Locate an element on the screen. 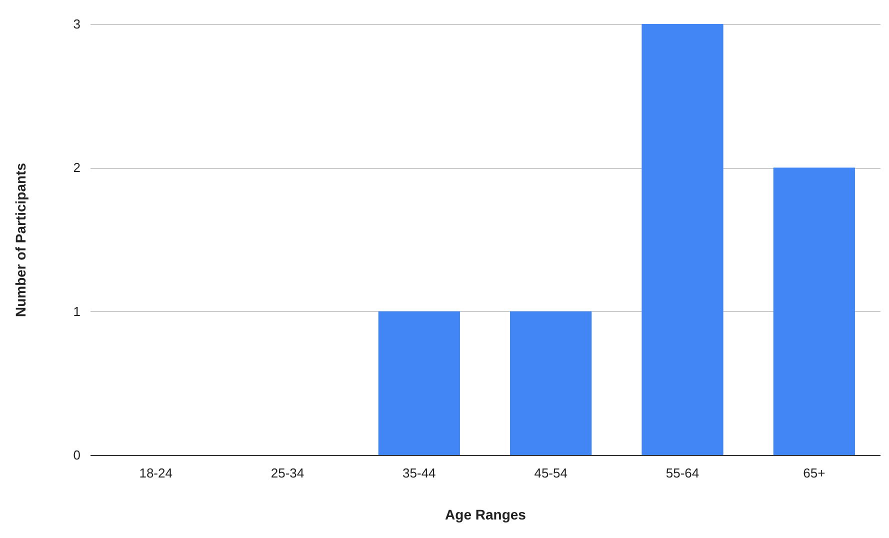 This screenshot has height=538, width=889. x-axis-title: Age Ranges is located at coordinates (485, 514).